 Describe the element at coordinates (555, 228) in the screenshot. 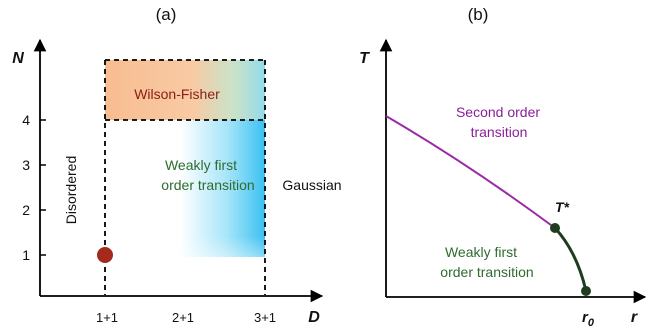

I see `critical-point-dot` at that location.